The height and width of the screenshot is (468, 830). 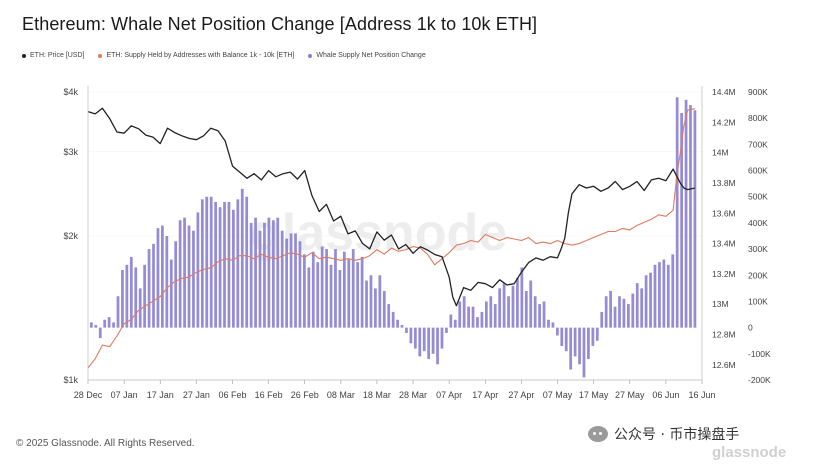 I want to click on y-right-tick-label: 200K, so click(x=758, y=275).